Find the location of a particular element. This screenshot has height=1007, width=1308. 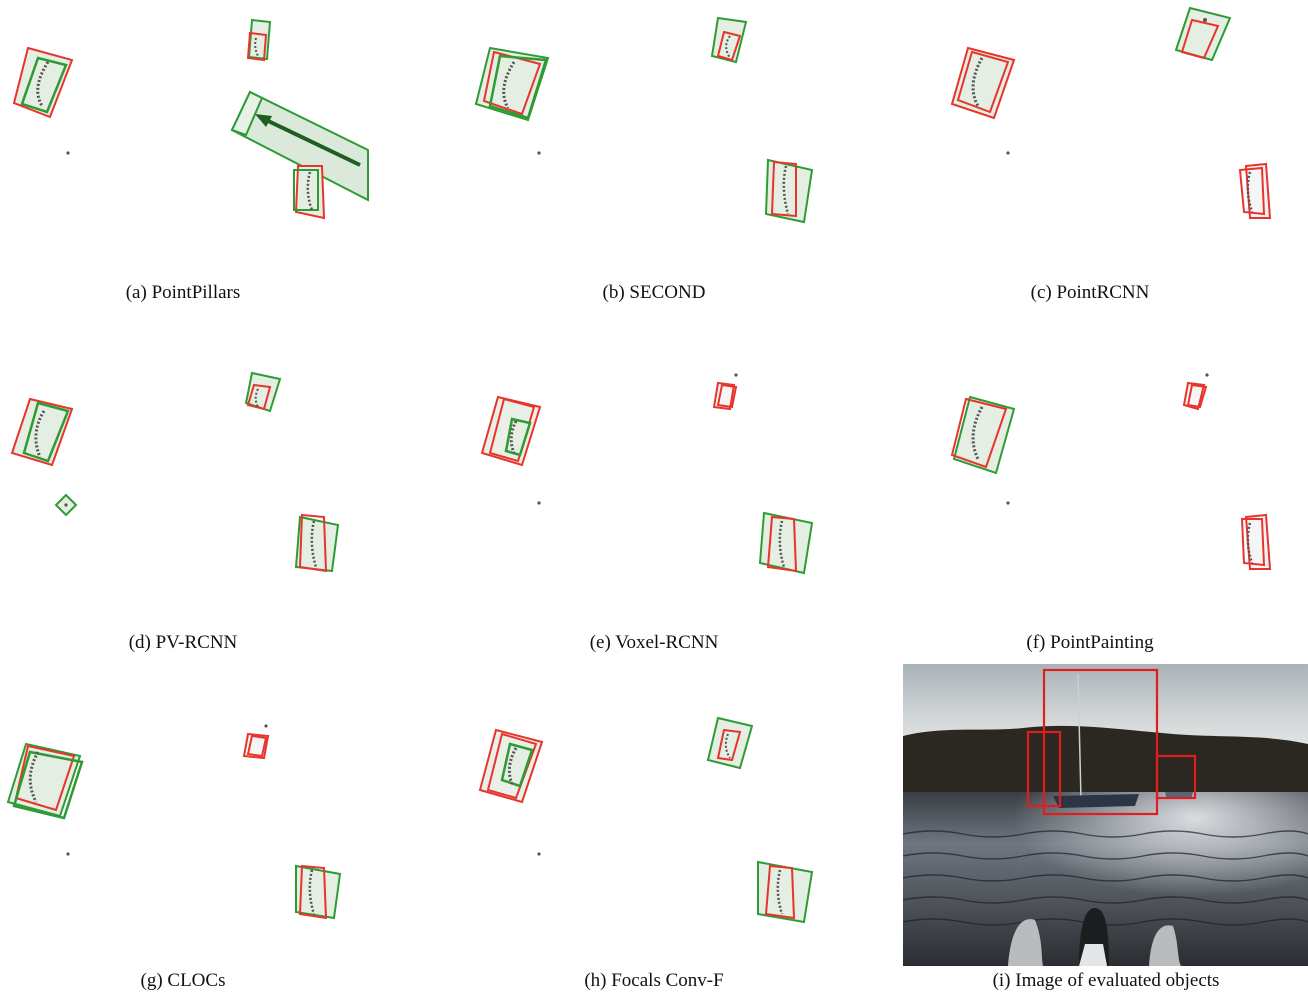

panel-d-pv-rcnn is located at coordinates (218, 482).